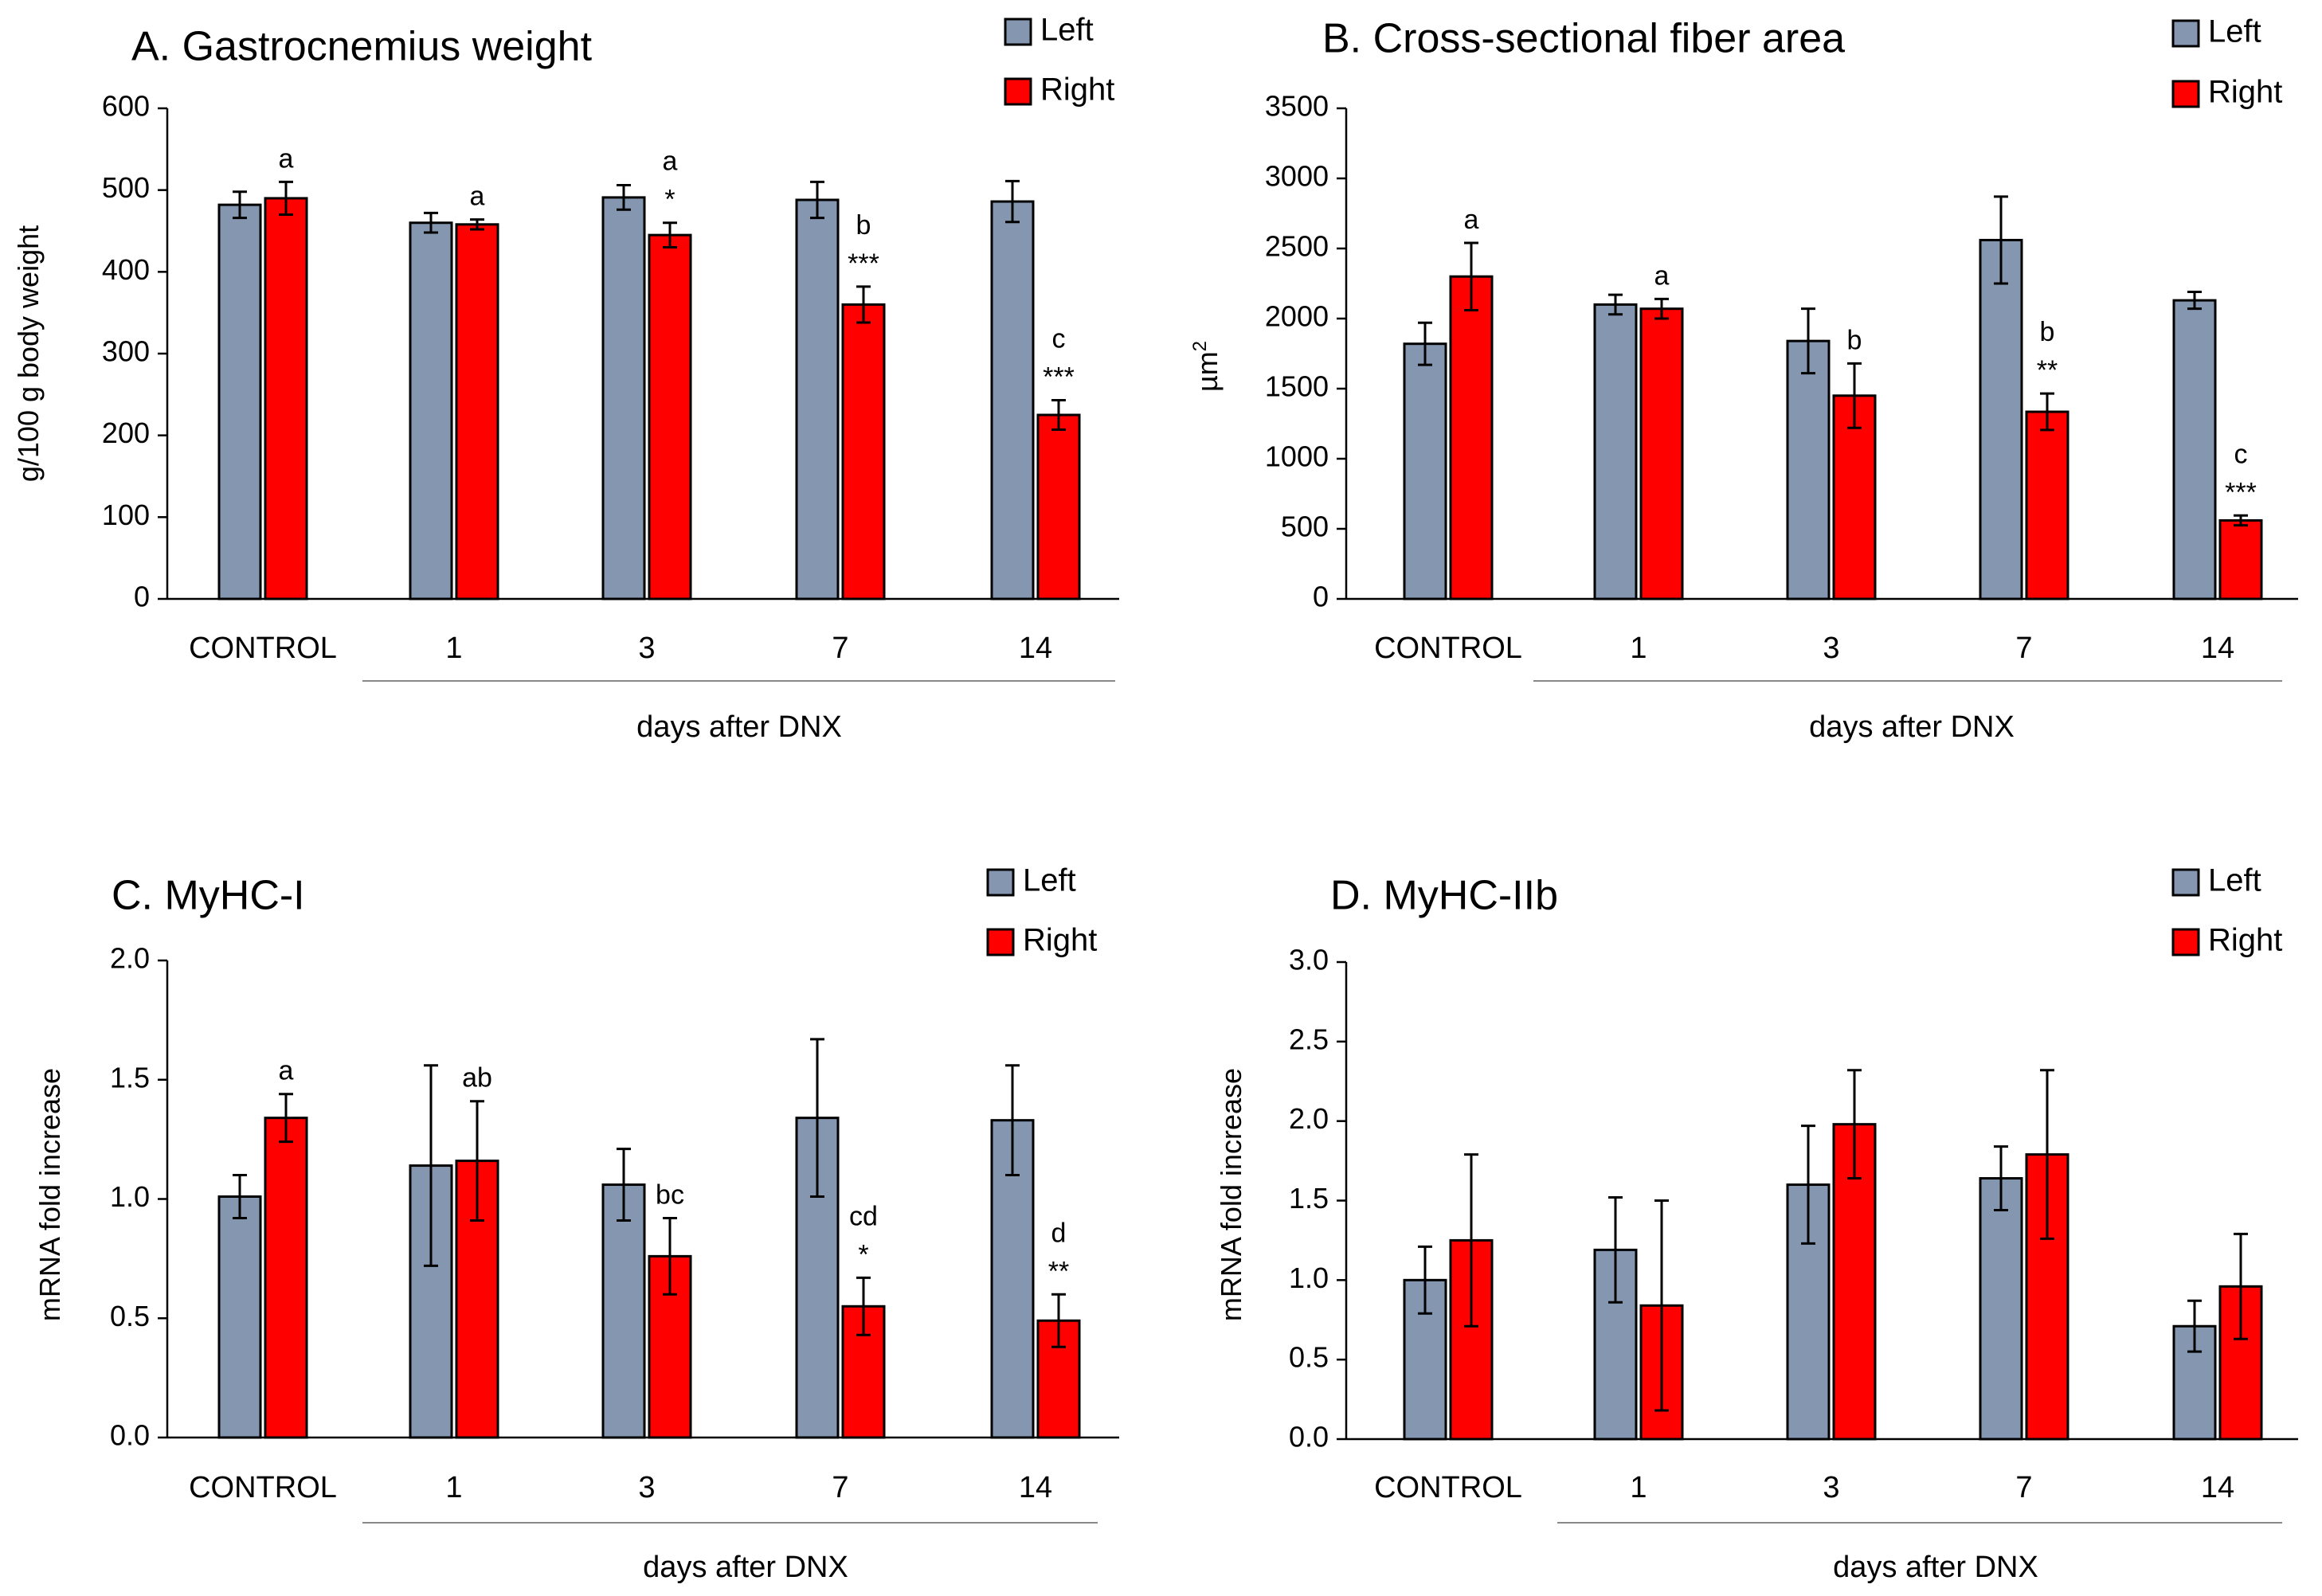 This screenshot has width=2322, height=1596. Describe the element at coordinates (130, 1316) in the screenshot. I see `y-tick-label: 0.5` at that location.